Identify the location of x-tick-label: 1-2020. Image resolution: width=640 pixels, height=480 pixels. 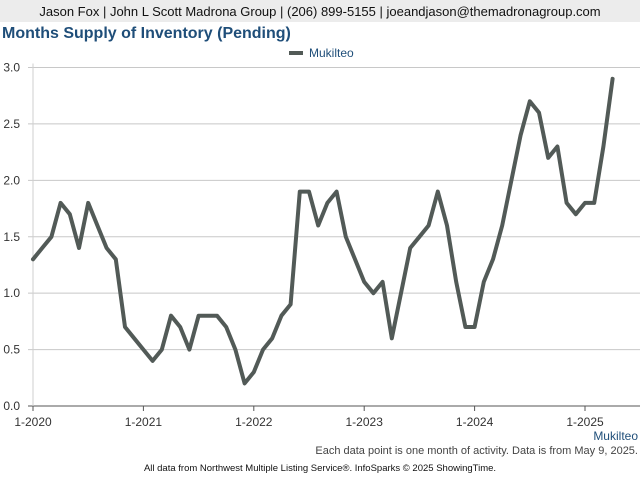
(33, 422).